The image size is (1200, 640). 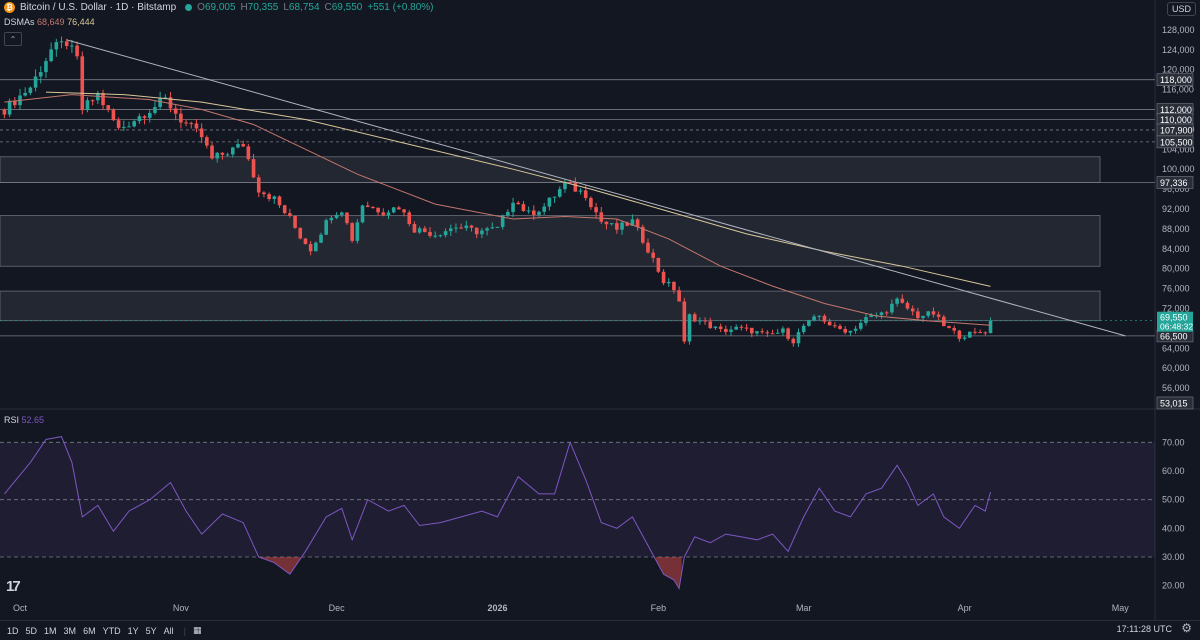 What do you see at coordinates (550, 306) in the screenshot?
I see `price-zone` at bounding box center [550, 306].